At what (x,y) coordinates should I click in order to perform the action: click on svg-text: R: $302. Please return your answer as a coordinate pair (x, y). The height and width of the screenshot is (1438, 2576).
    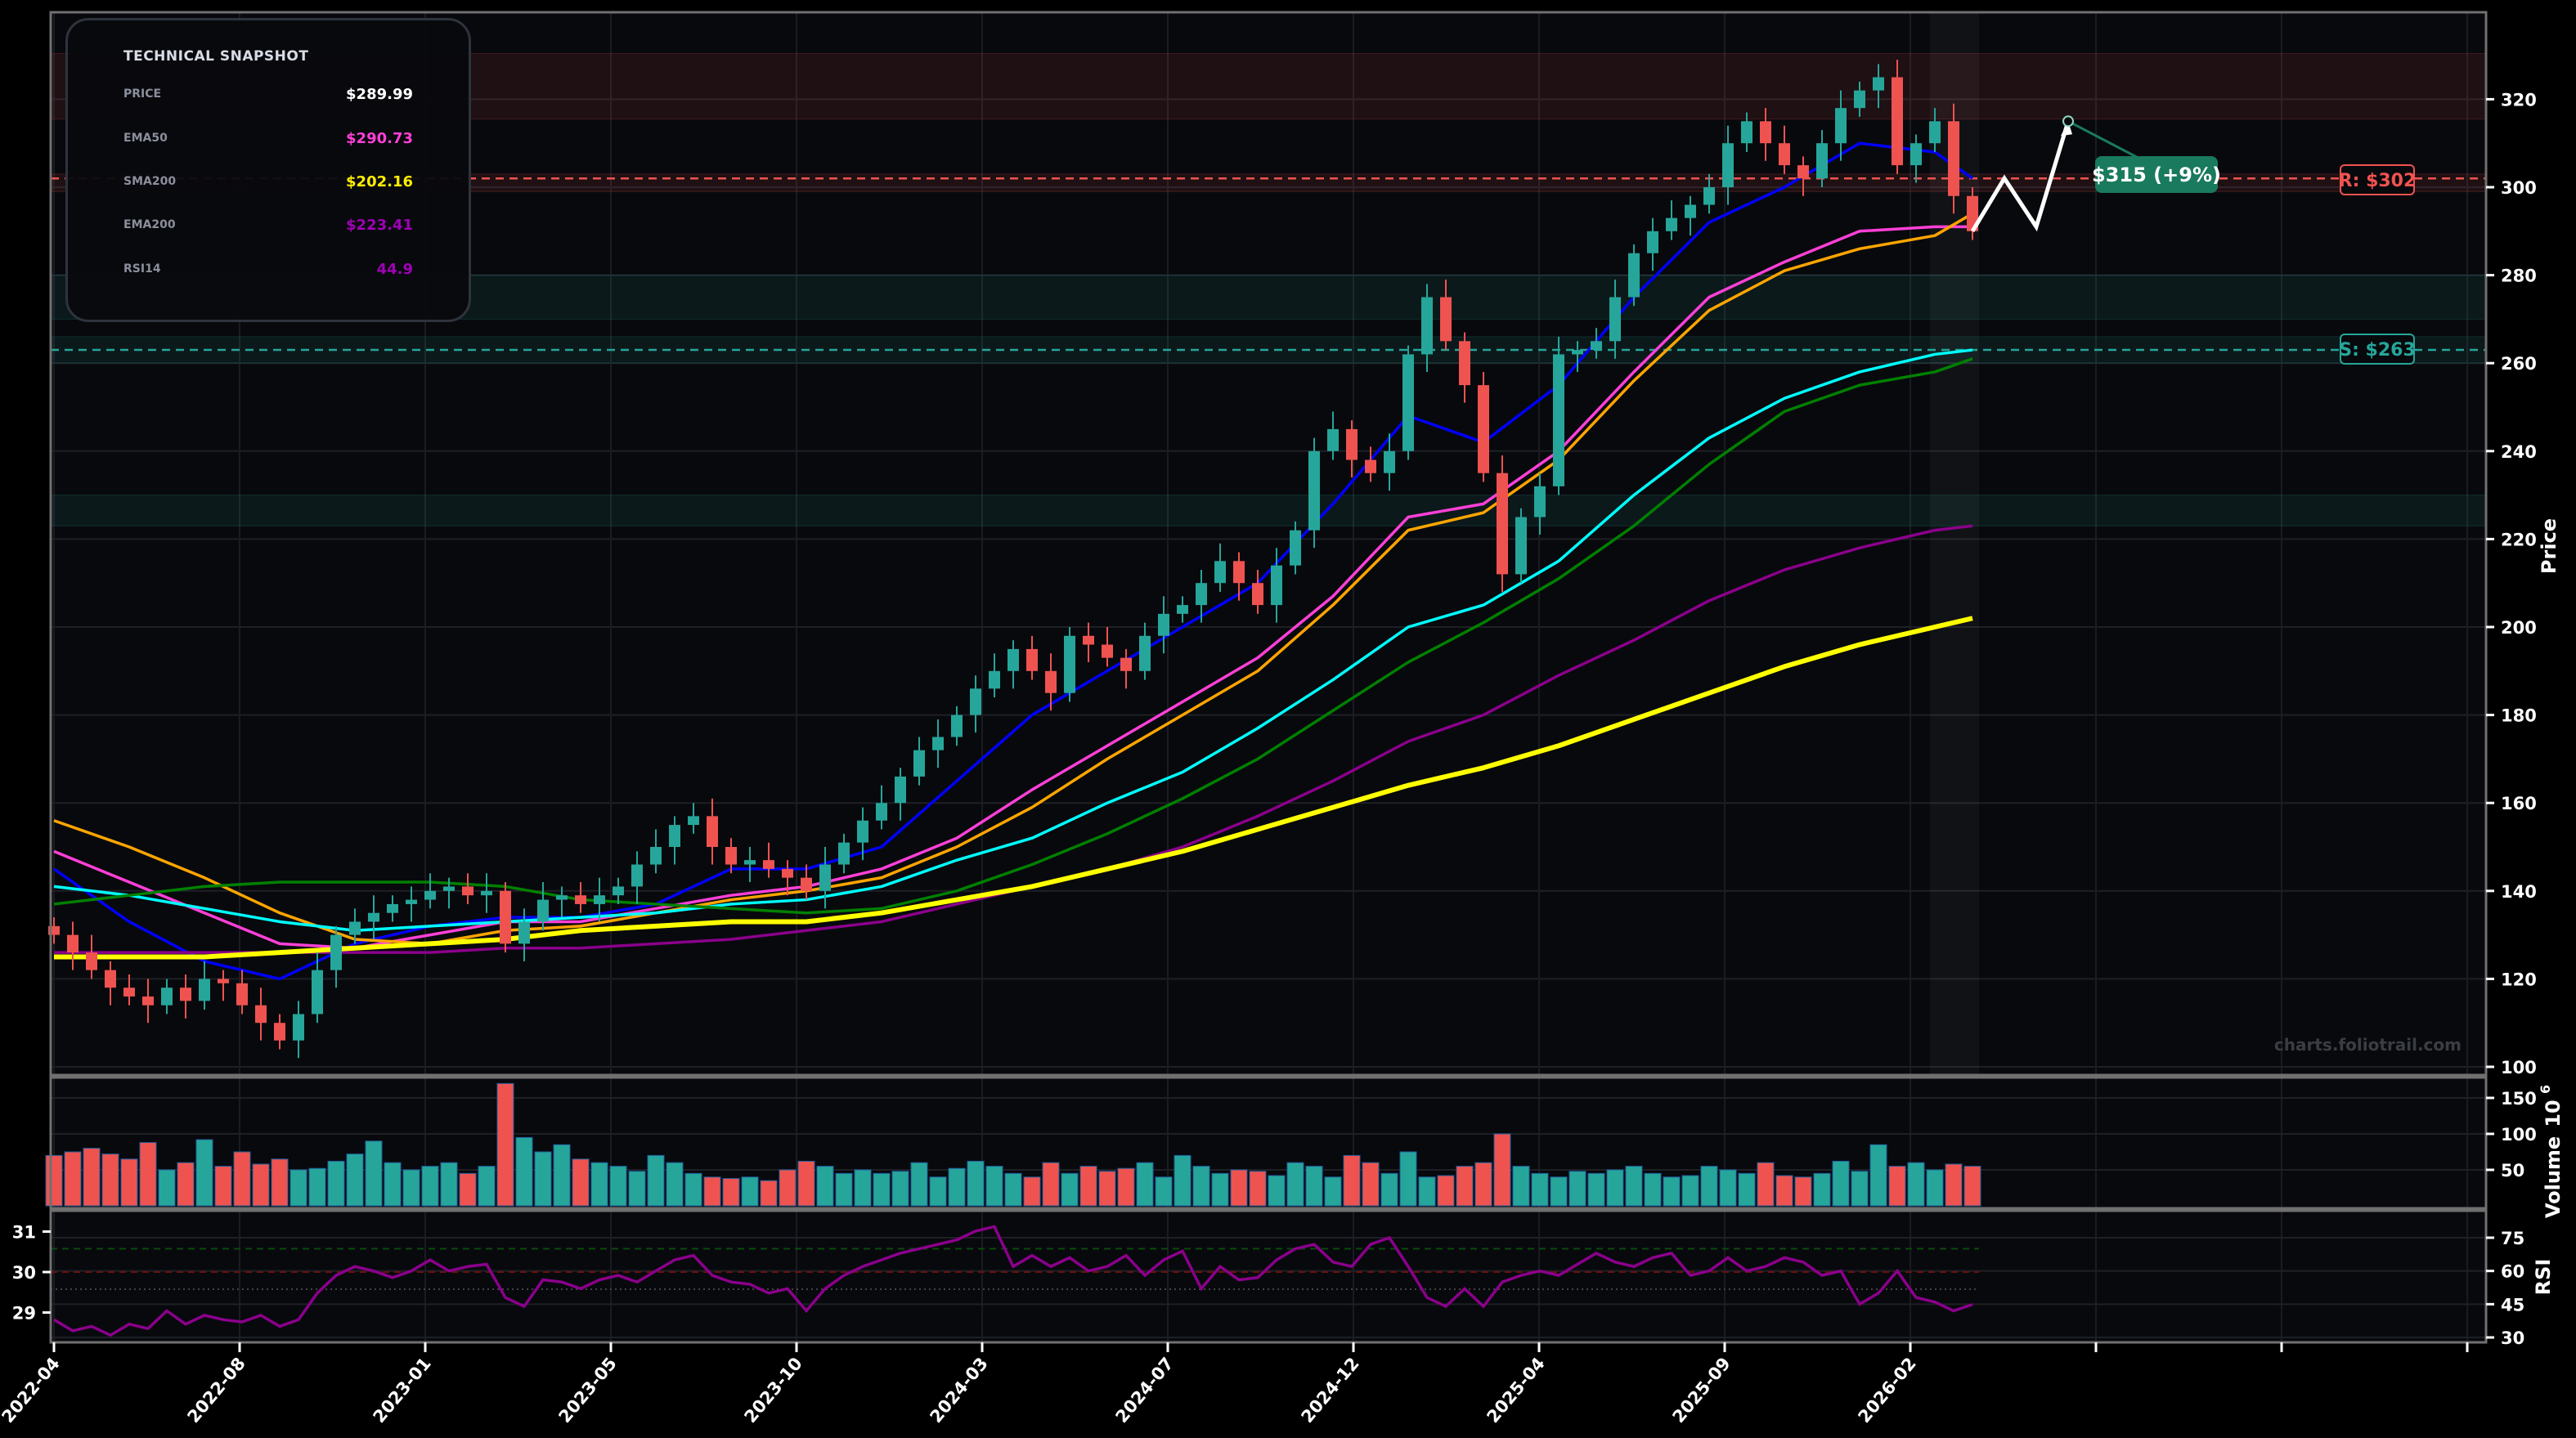
    Looking at the image, I should click on (2378, 181).